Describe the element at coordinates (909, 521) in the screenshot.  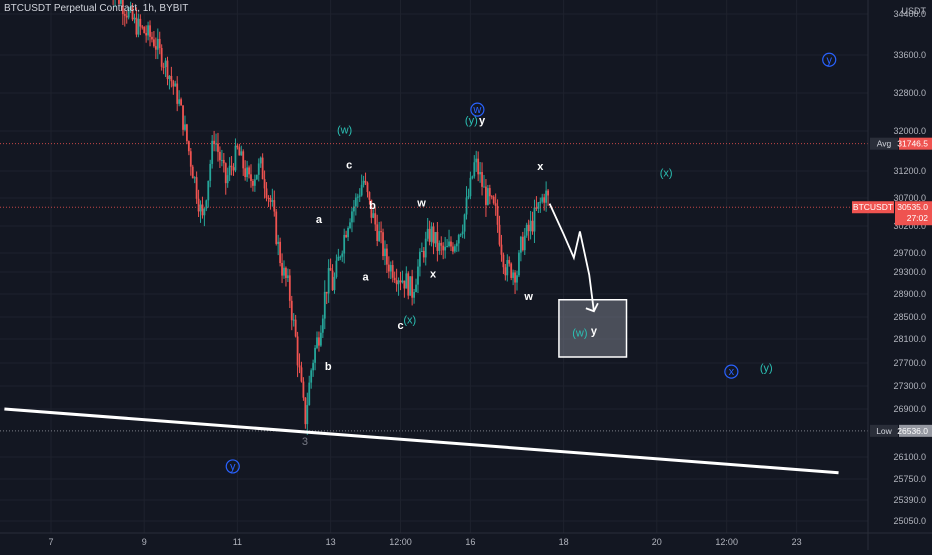
I see `y-tick-label: 25050.0` at that location.